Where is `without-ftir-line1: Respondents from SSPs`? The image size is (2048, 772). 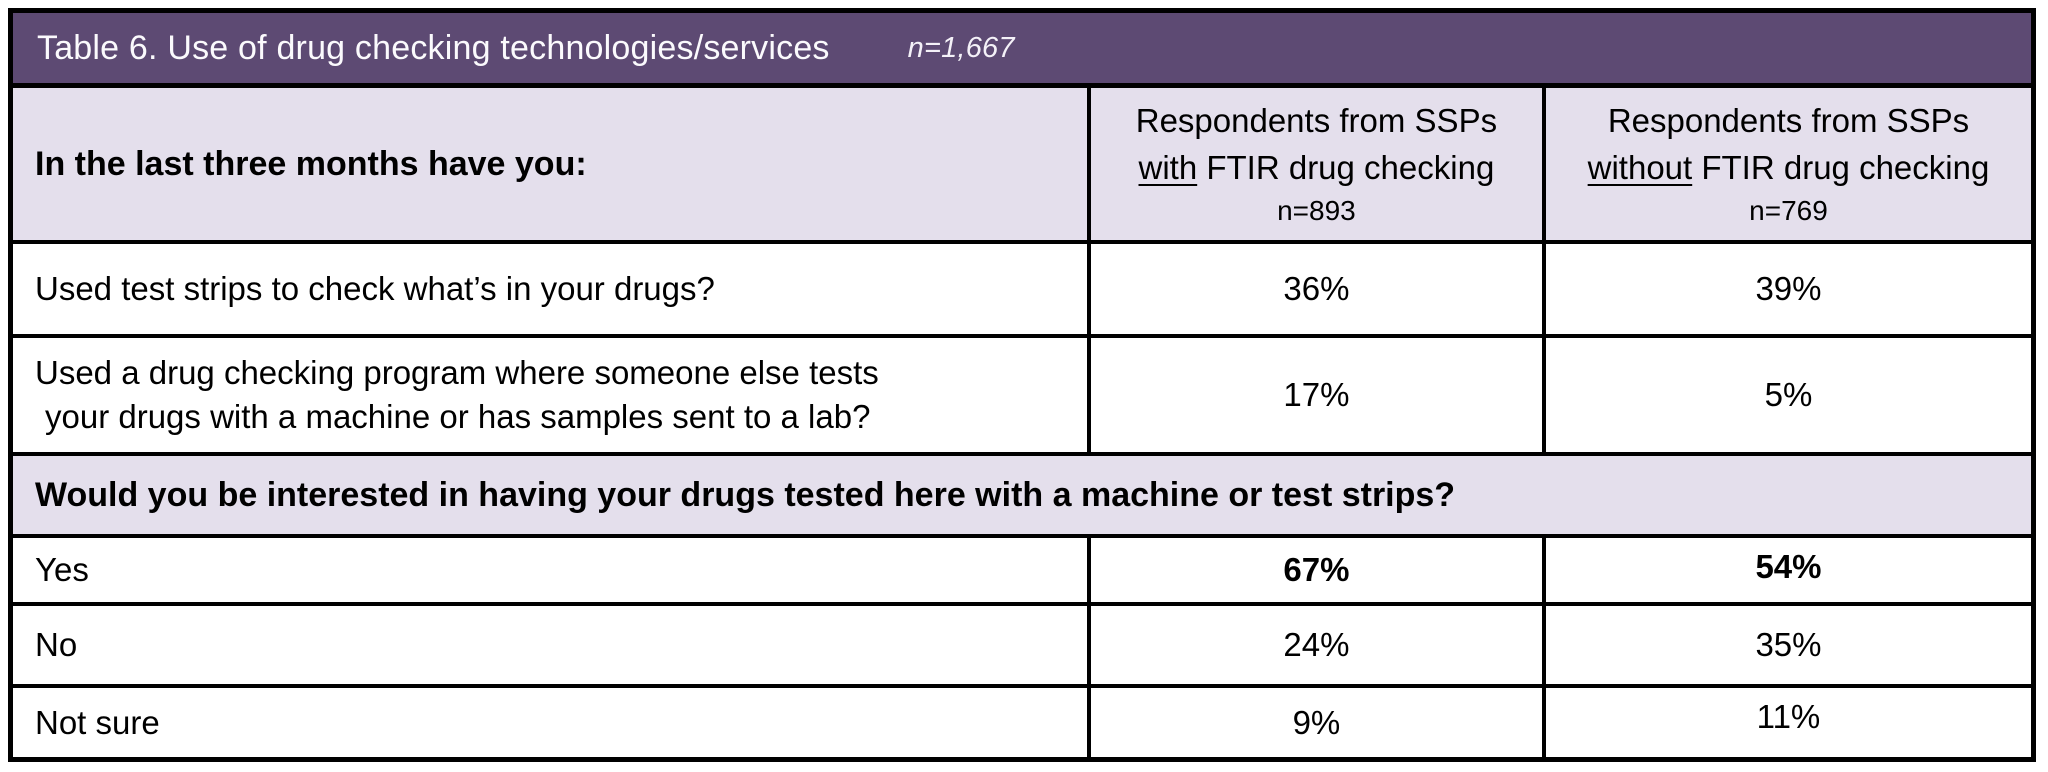 without-ftir-line1: Respondents from SSPs is located at coordinates (1788, 120).